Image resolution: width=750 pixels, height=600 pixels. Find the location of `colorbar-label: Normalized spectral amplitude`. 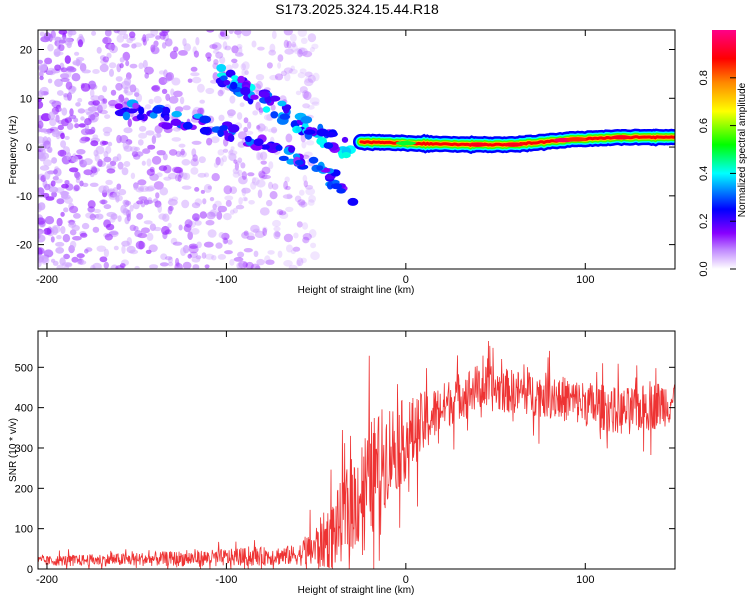

colorbar-label: Normalized spectral amplitude is located at coordinates (742, 149).